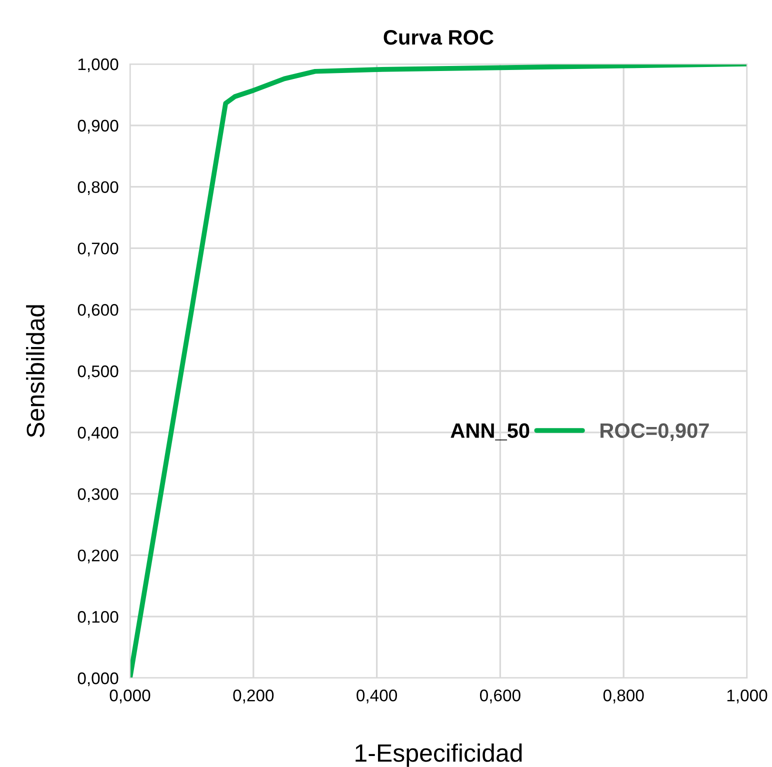 The height and width of the screenshot is (767, 772). Describe the element at coordinates (377, 697) in the screenshot. I see `x-tick-label: 0,400` at that location.